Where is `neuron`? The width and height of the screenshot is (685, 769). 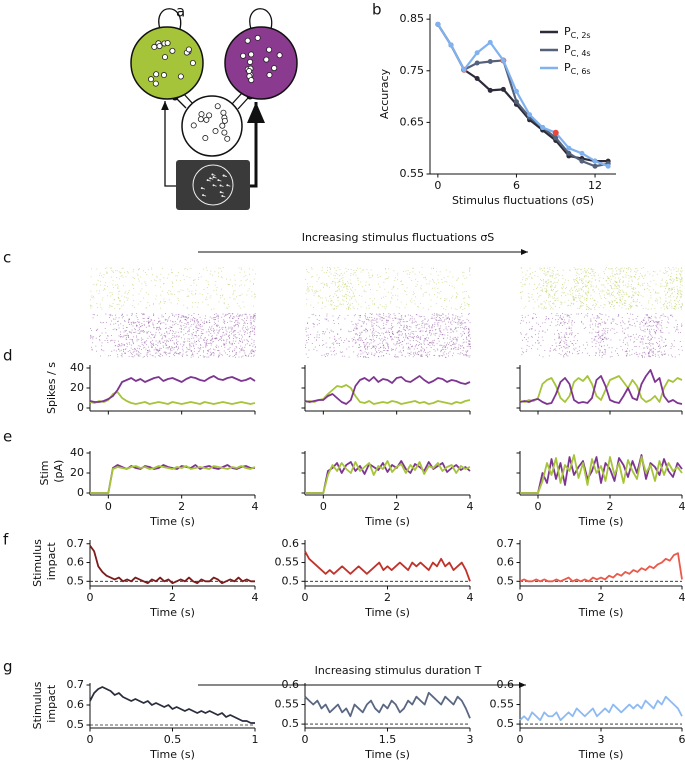
neuron is located at coordinates (266, 59).